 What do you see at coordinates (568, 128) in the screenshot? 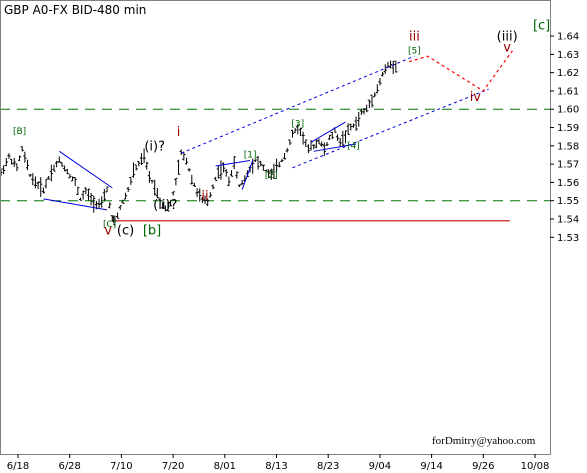
I see `y-tick-label: 1.59` at bounding box center [568, 128].